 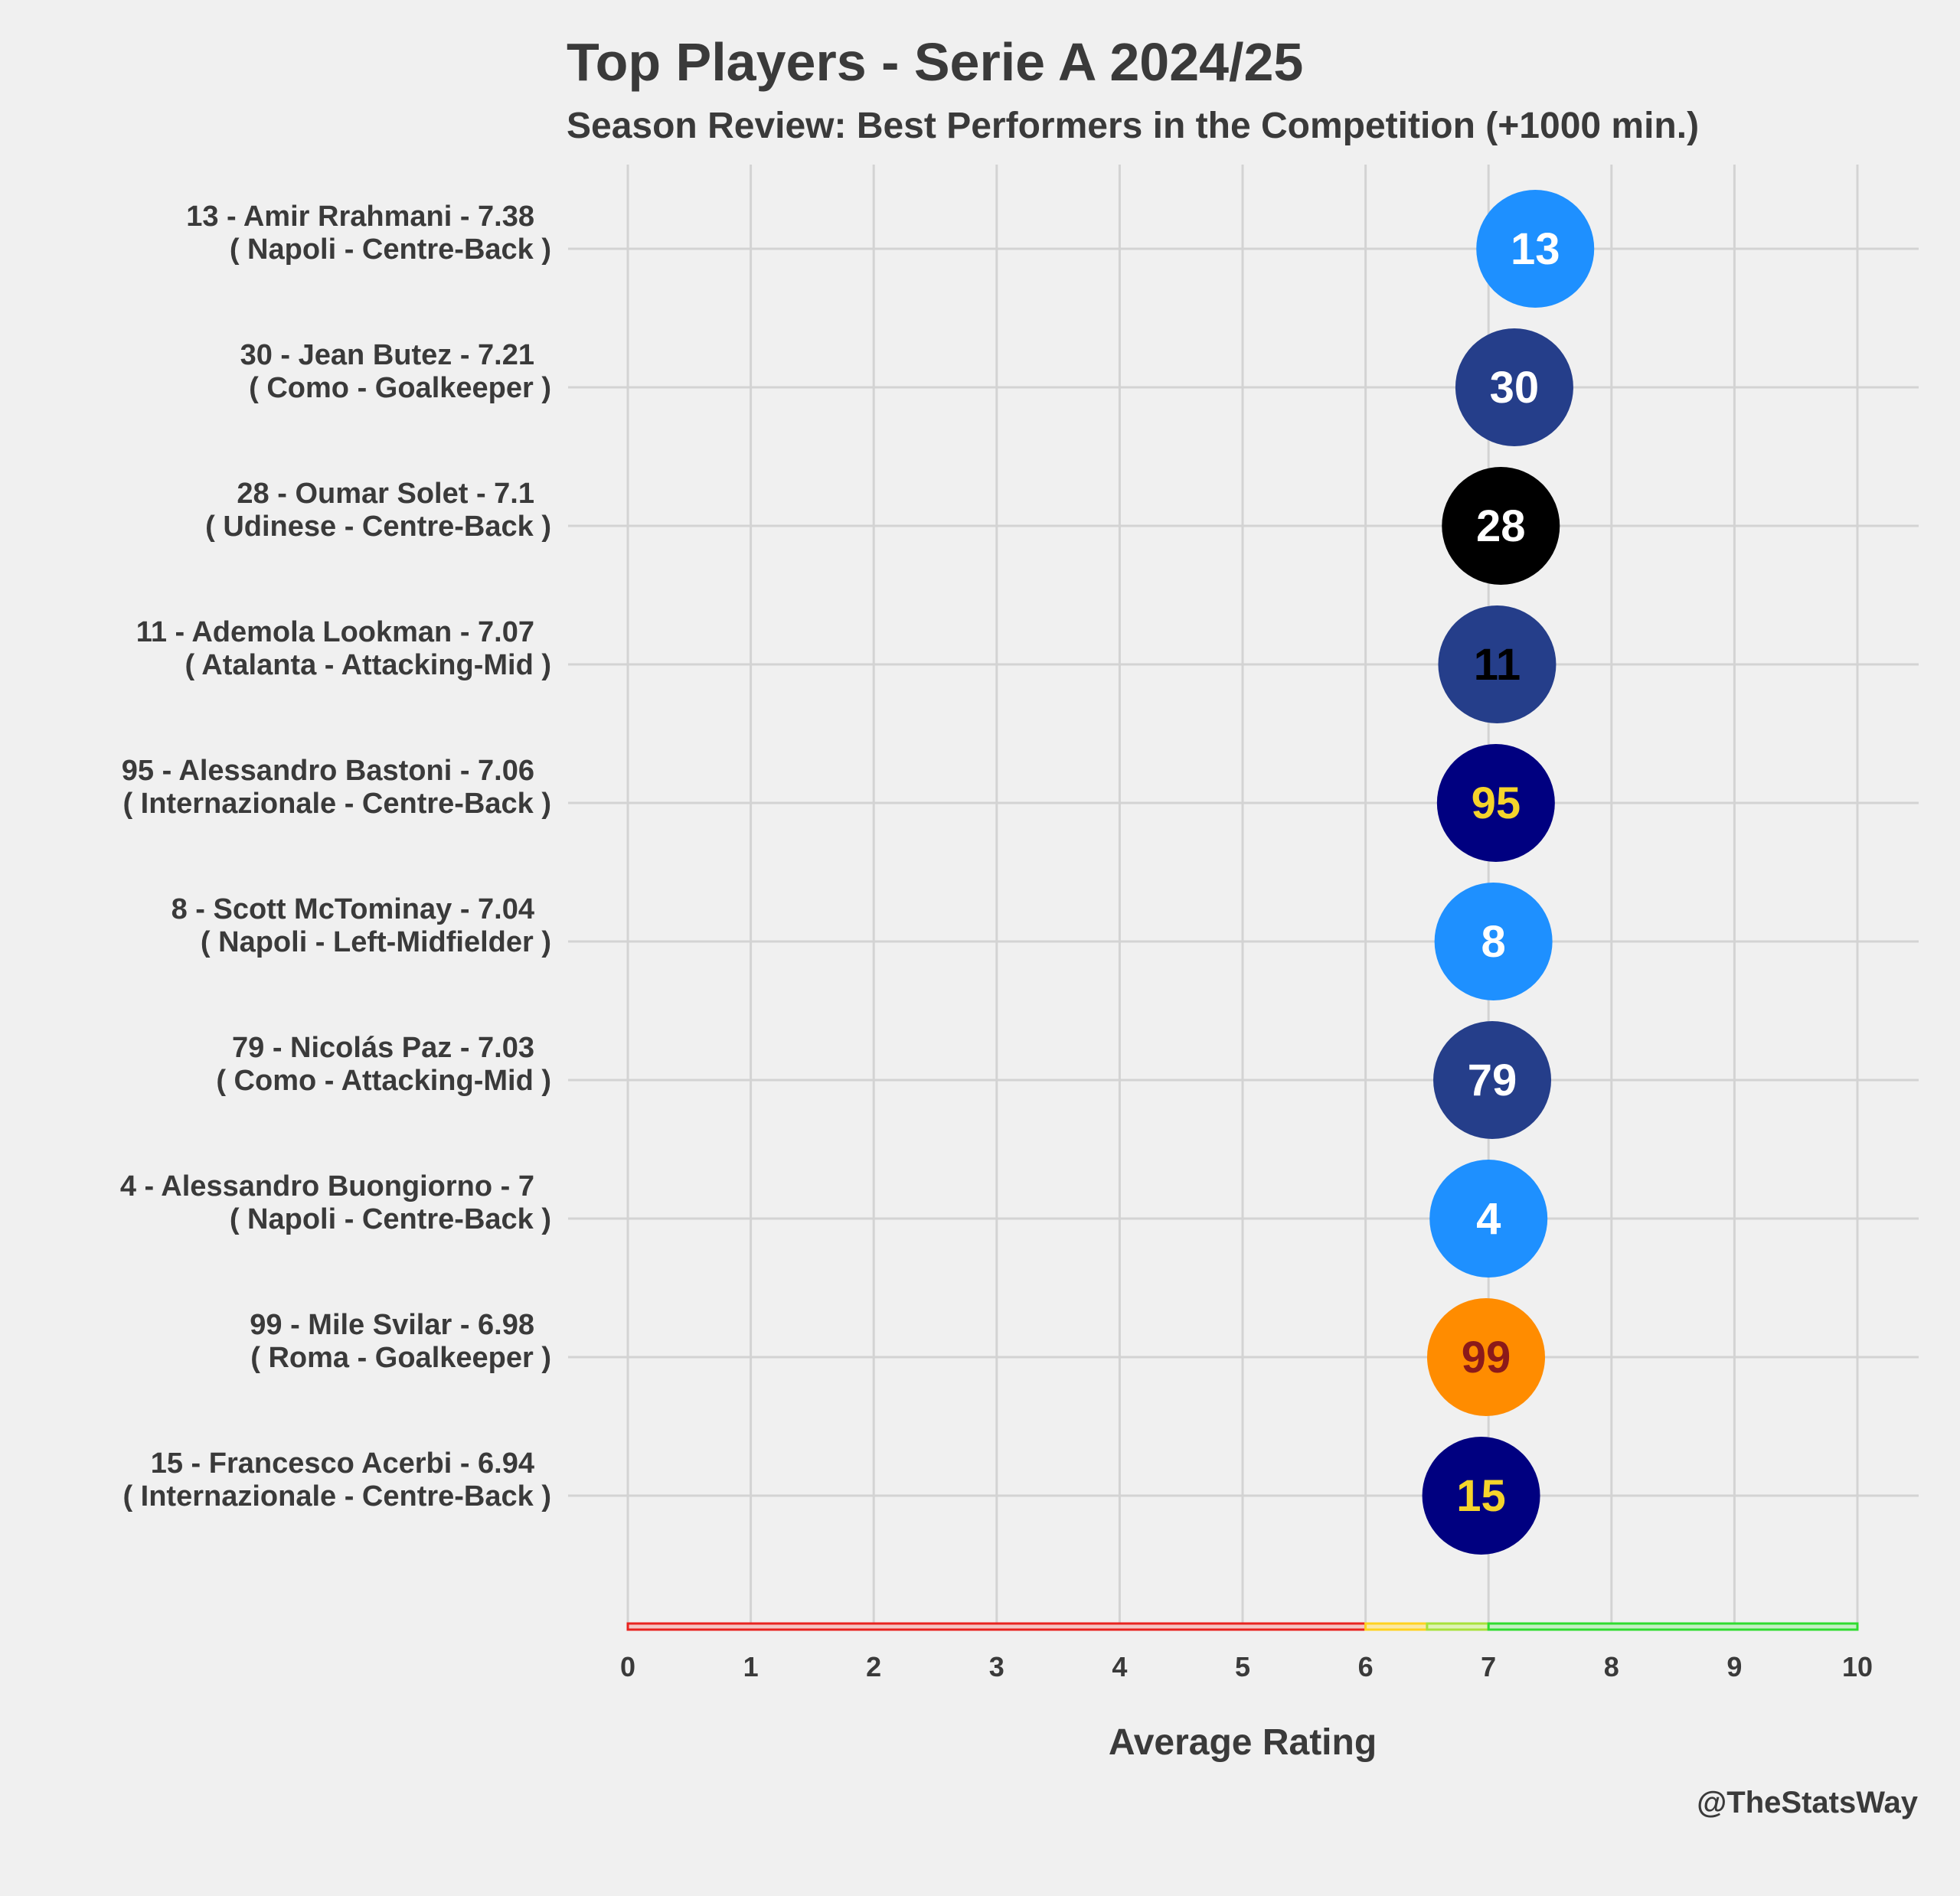 I want to click on x-tick-label: 5, so click(x=1242, y=1666).